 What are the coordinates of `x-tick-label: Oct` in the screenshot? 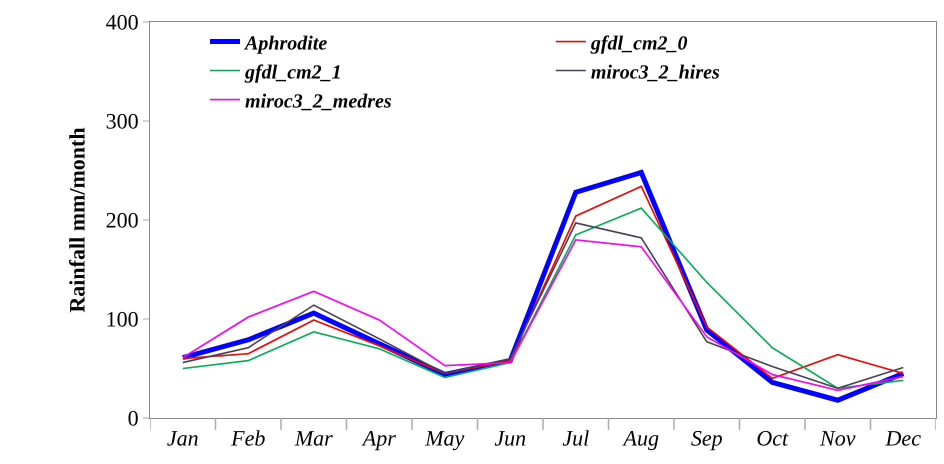 It's located at (773, 437).